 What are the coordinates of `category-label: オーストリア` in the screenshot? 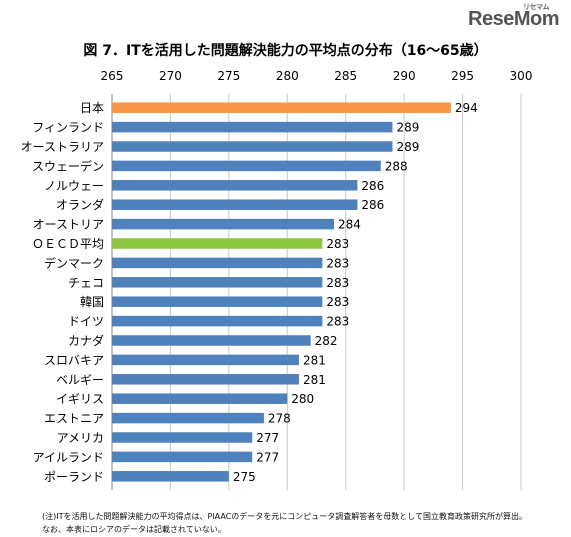 It's located at (68, 225).